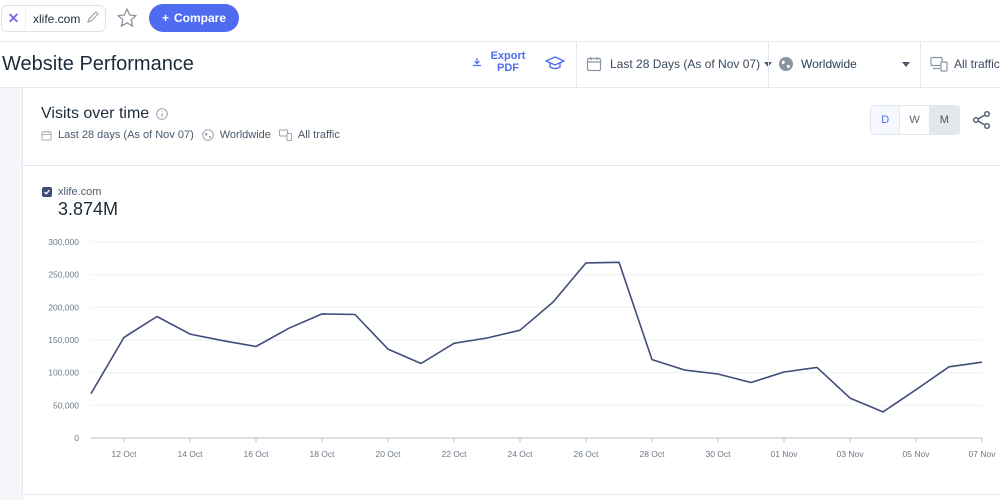 This screenshot has width=1000, height=500. Describe the element at coordinates (454, 454) in the screenshot. I see `x-tick-label: 22 Oct` at that location.